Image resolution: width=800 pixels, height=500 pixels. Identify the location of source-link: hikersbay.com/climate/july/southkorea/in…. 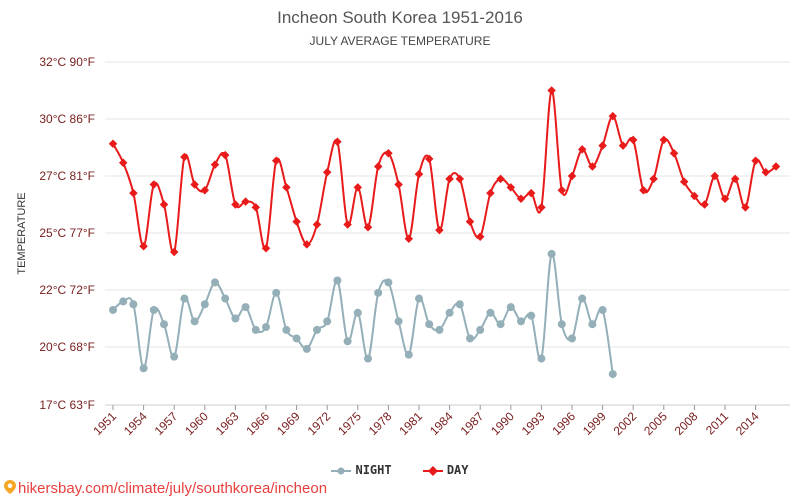
(165, 488).